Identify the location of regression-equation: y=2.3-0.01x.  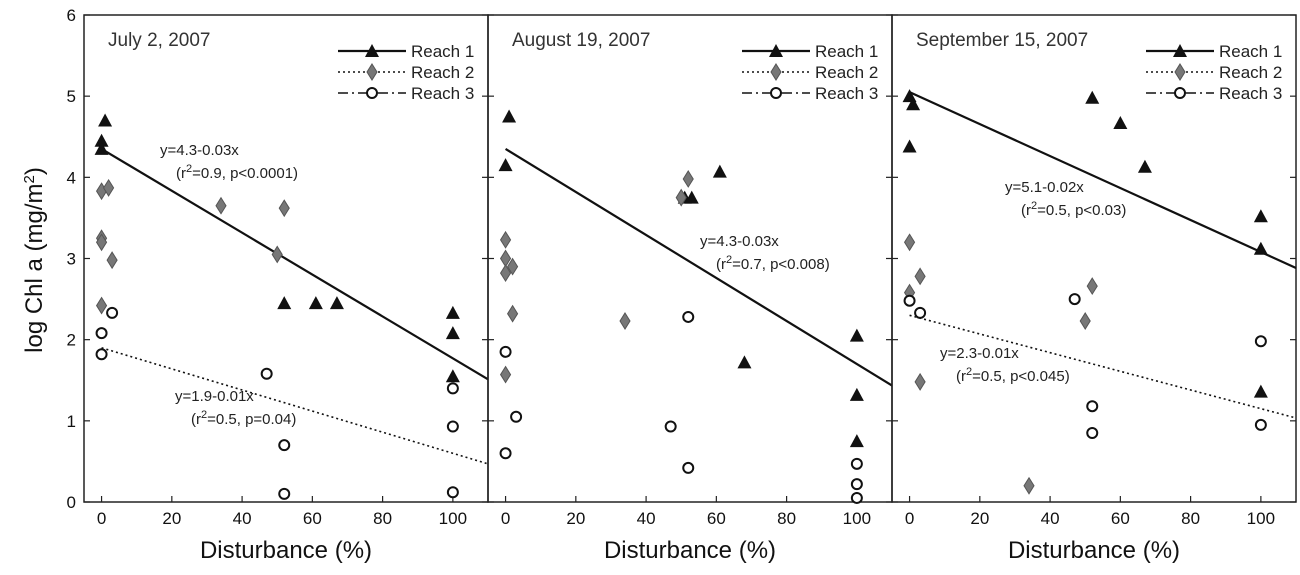
(979, 353).